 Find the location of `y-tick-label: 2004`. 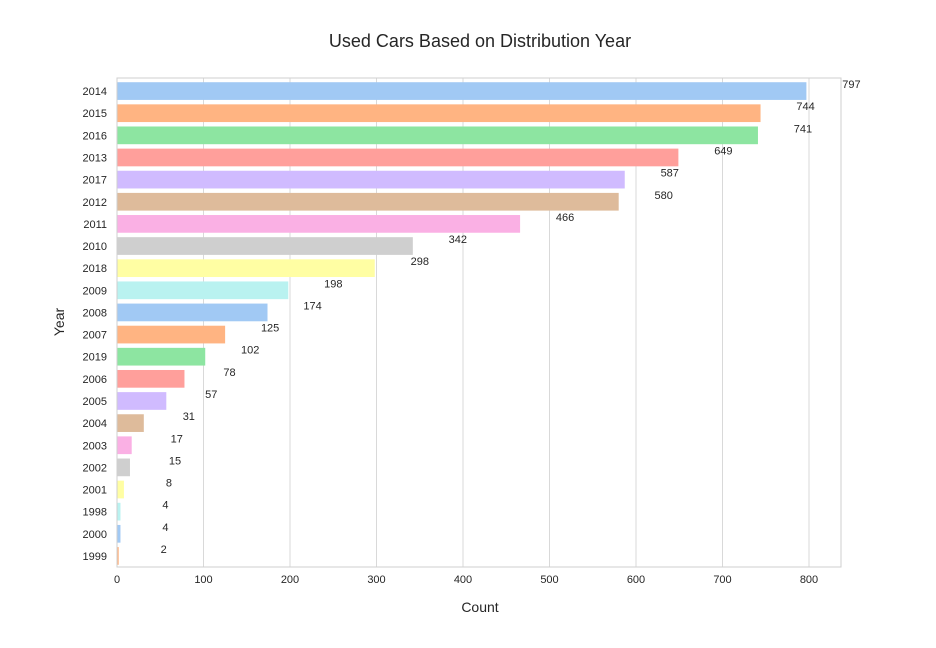

y-tick-label: 2004 is located at coordinates (95, 424).